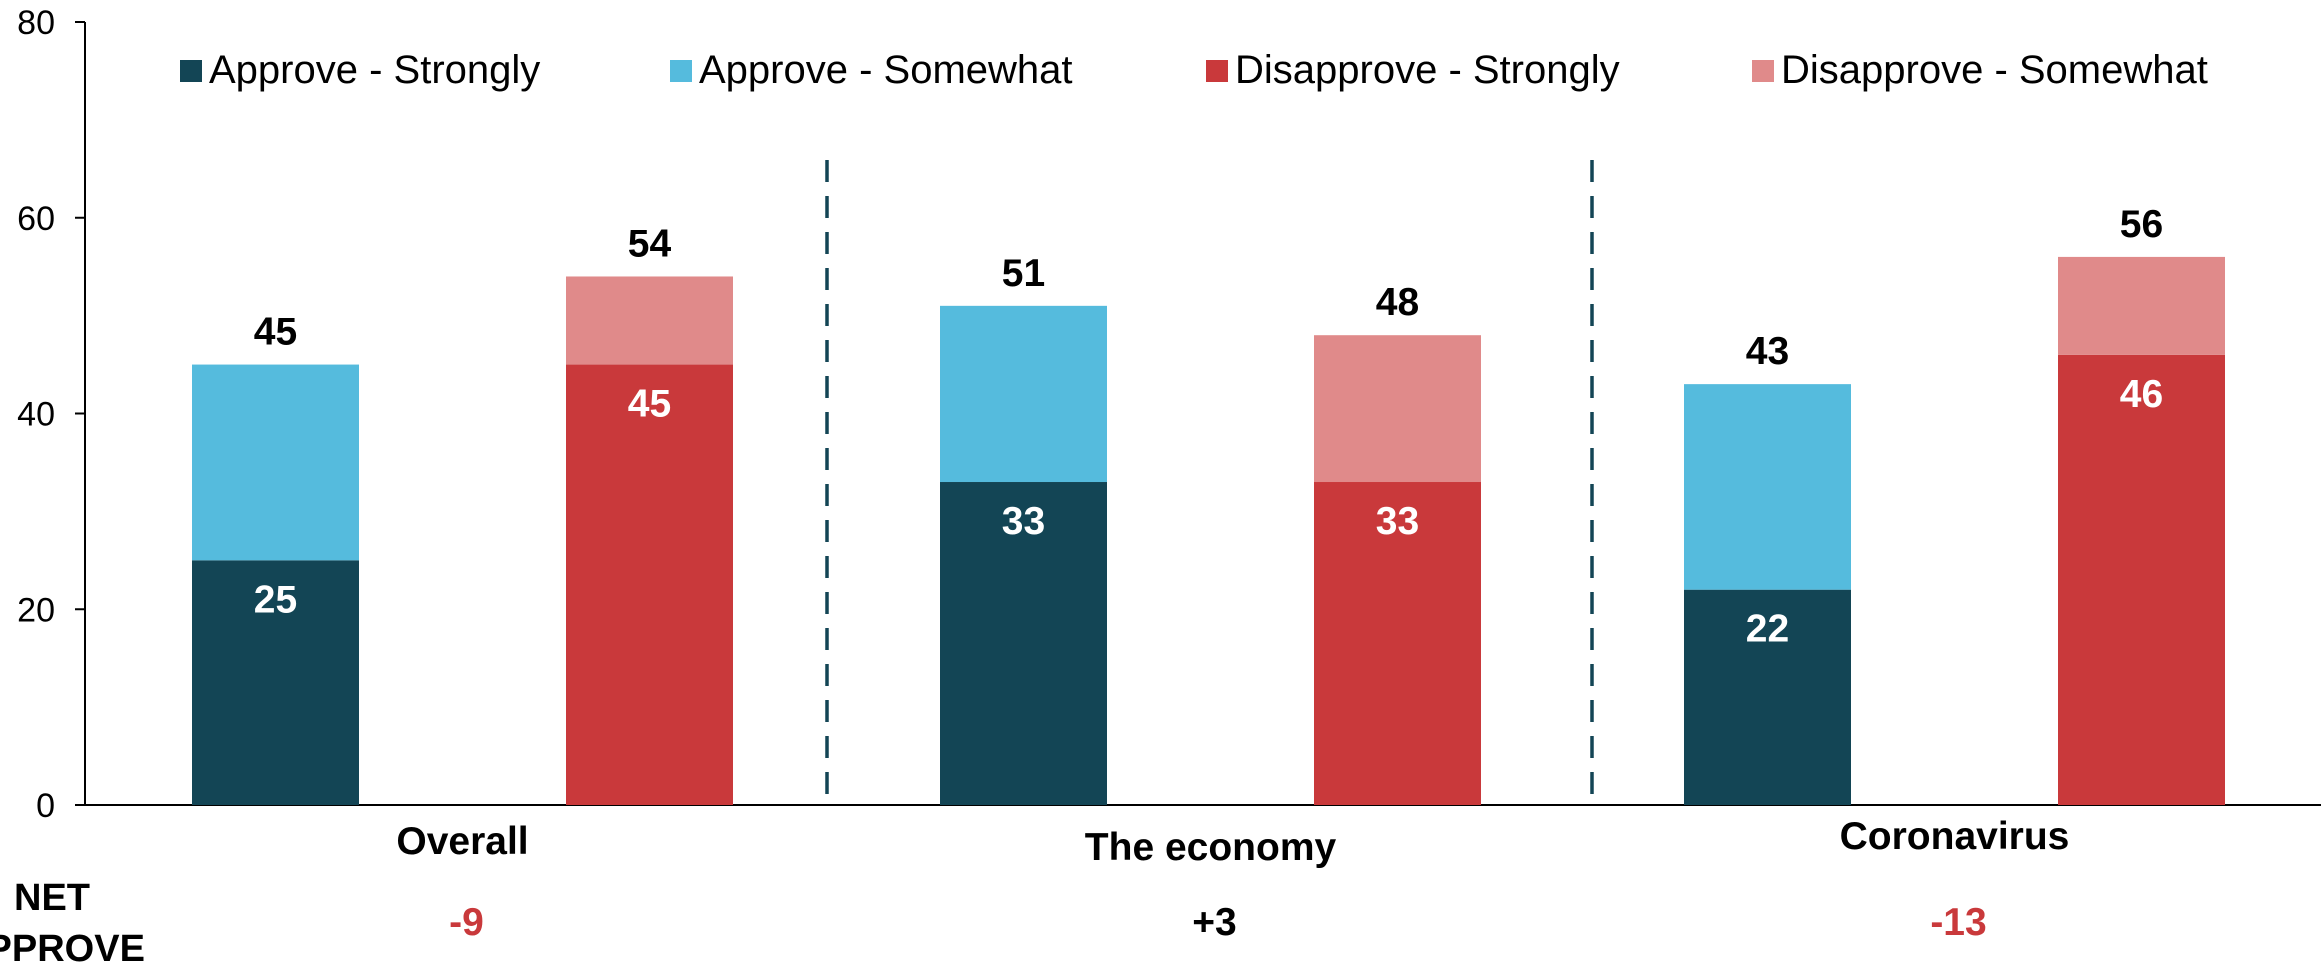 This screenshot has width=2321, height=964. Describe the element at coordinates (650, 243) in the screenshot. I see `bar-total-label: 54` at that location.